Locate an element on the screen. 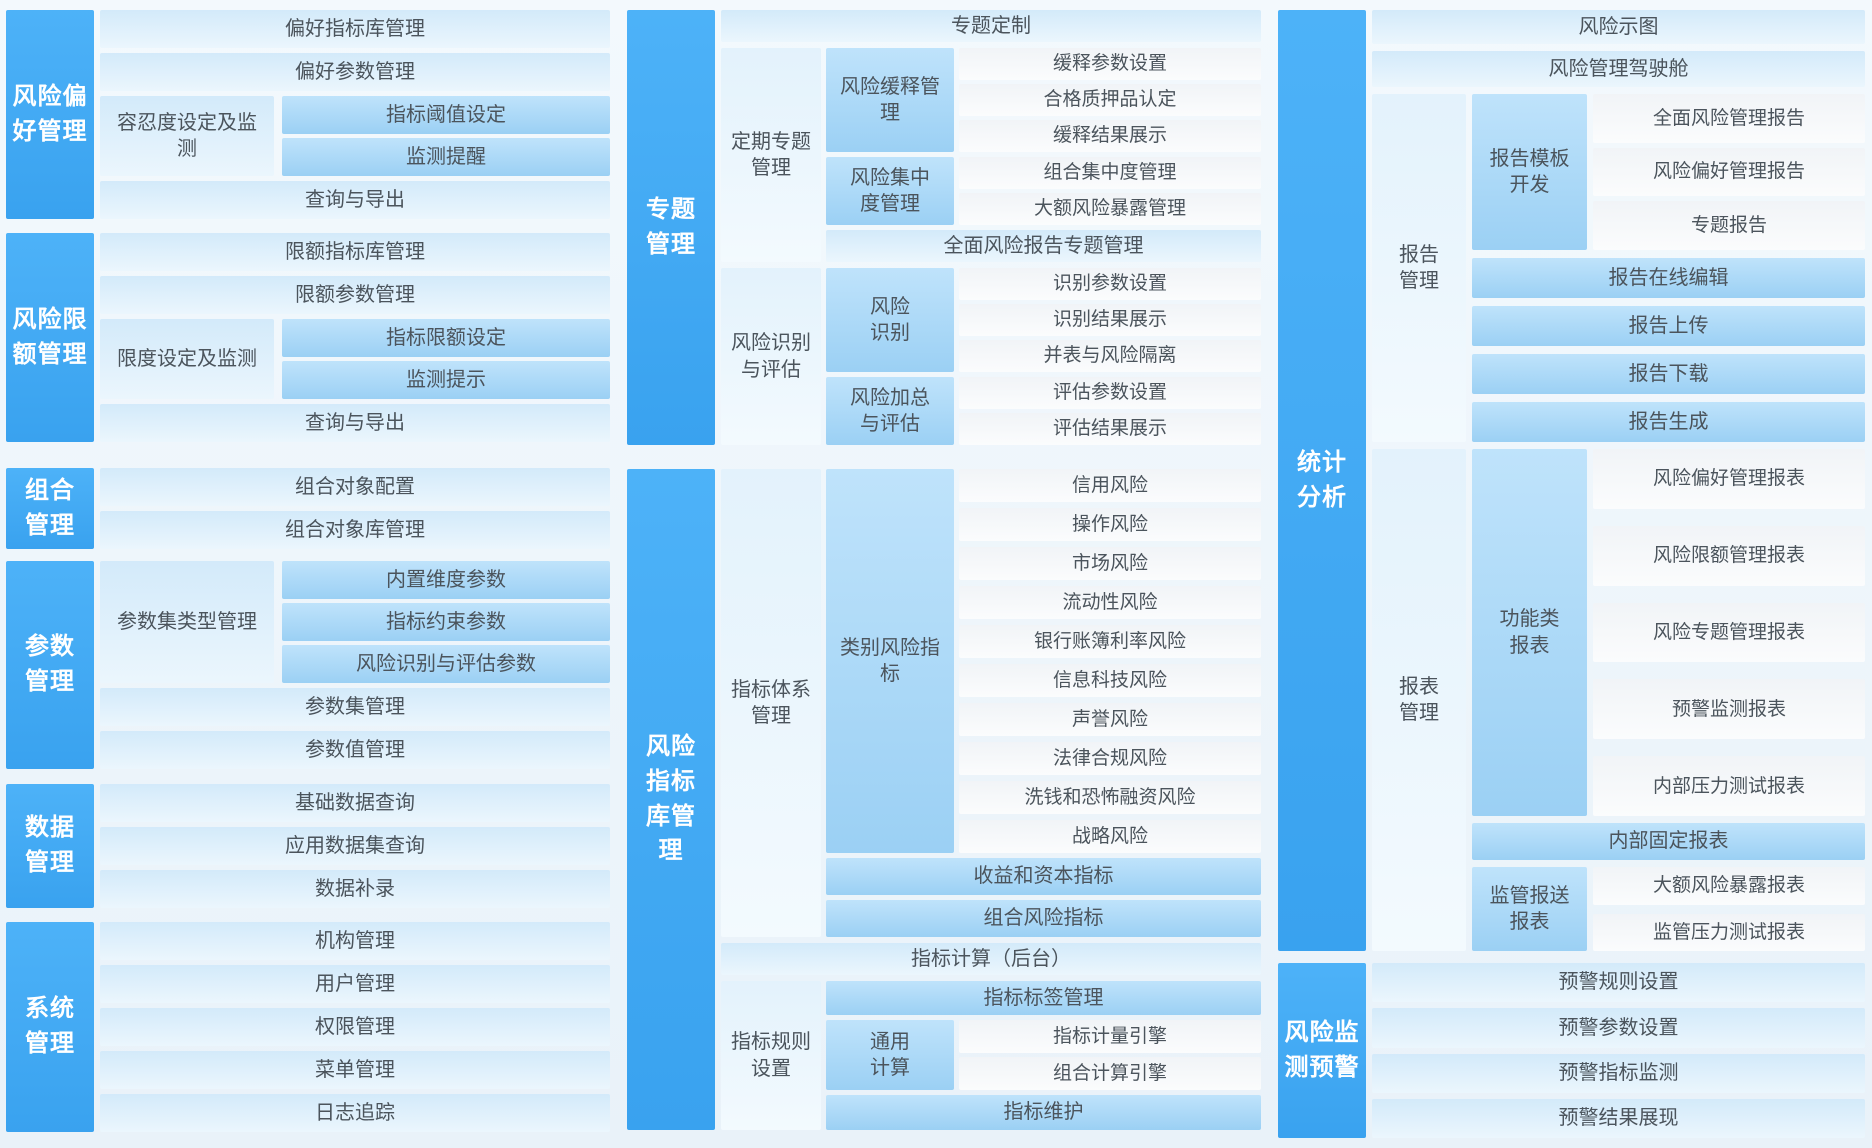  menu-item: 预警结果展现 is located at coordinates (1618, 1118).